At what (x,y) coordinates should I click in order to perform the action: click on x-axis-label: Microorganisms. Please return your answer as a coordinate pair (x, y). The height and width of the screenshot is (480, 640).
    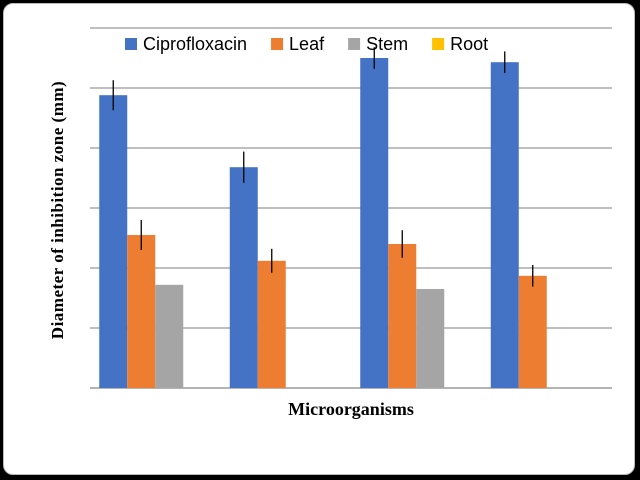
    Looking at the image, I should click on (351, 409).